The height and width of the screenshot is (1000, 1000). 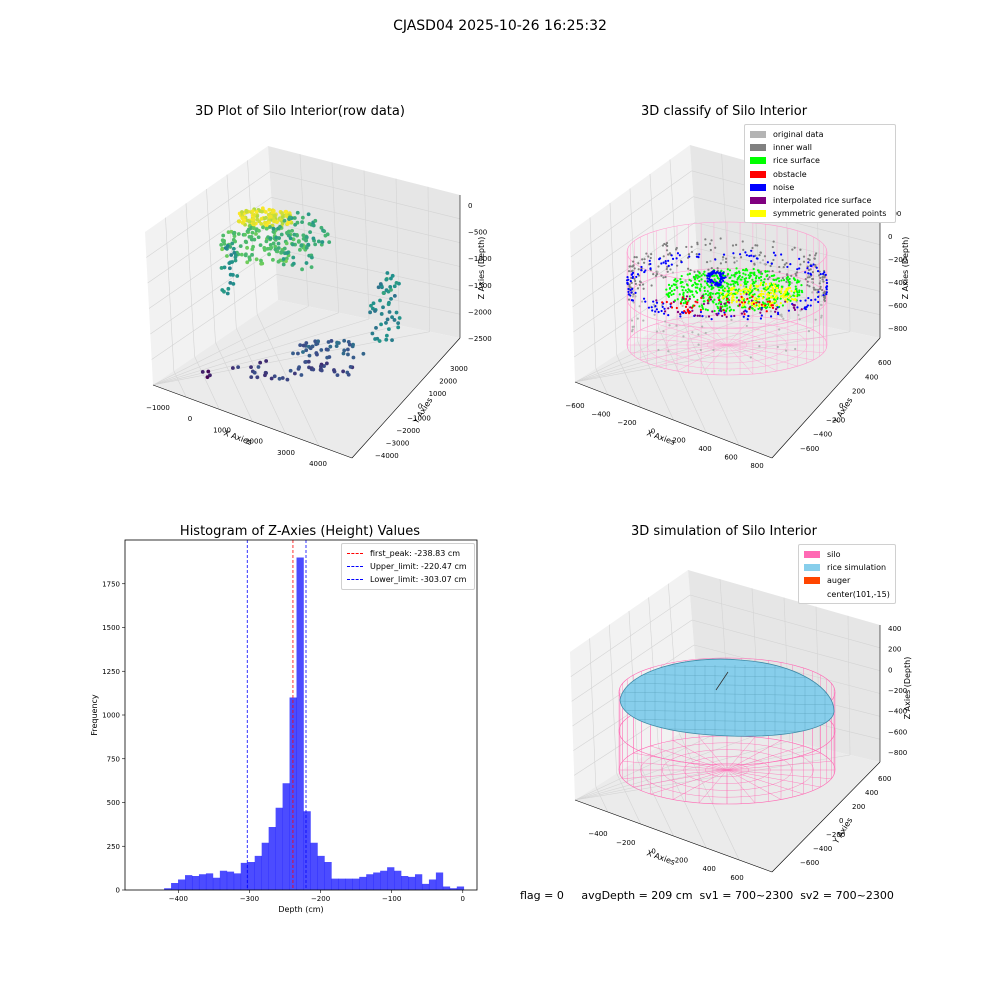 What do you see at coordinates (826, 398) in the screenshot?
I see `axis-line` at bounding box center [826, 398].